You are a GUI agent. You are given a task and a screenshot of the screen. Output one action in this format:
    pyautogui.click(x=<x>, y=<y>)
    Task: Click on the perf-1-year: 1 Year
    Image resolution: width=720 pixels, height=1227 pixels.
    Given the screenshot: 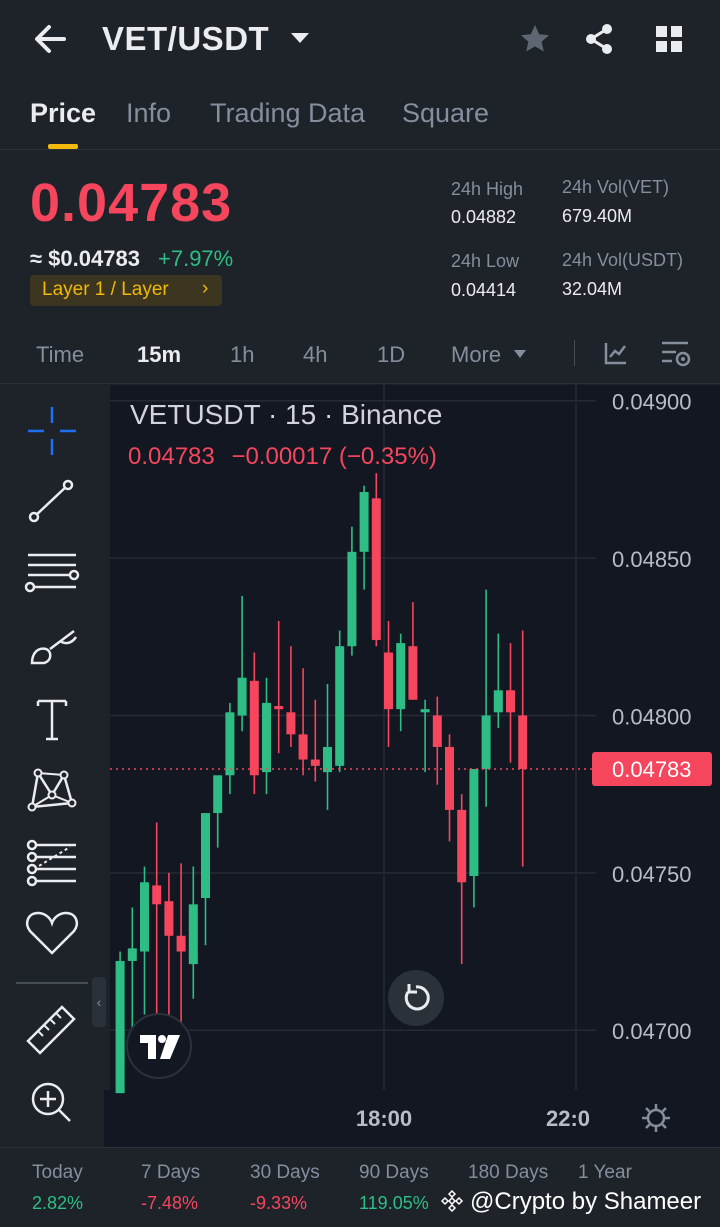 What is the action you would take?
    pyautogui.click(x=605, y=1177)
    